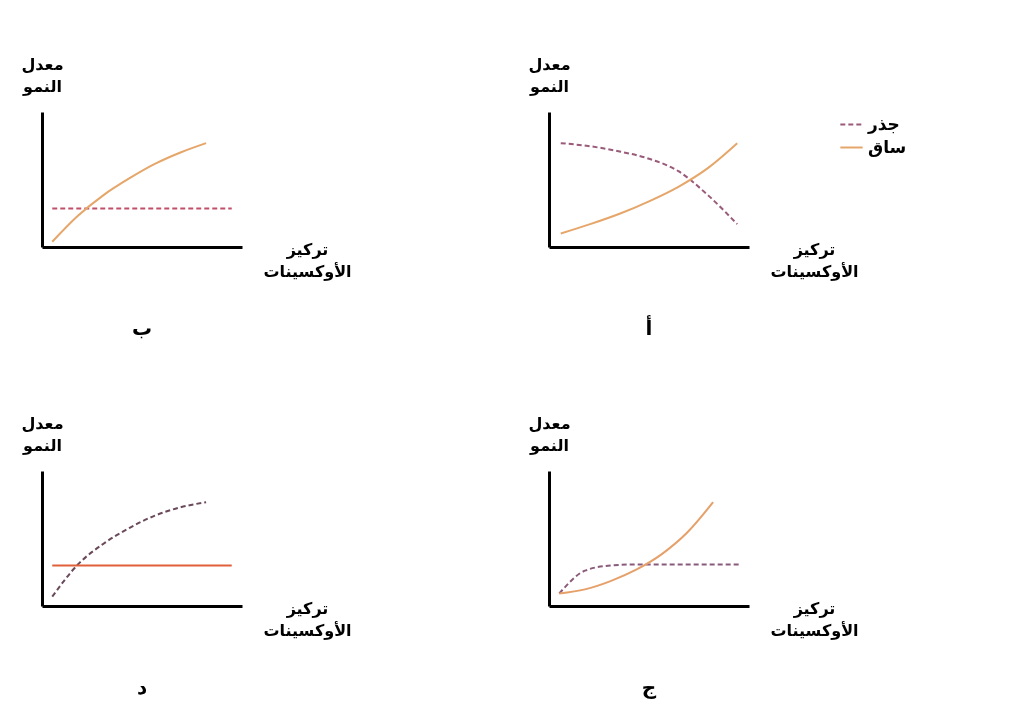 The width and height of the screenshot is (1015, 718). I want to click on text: ب, so click(142, 328).